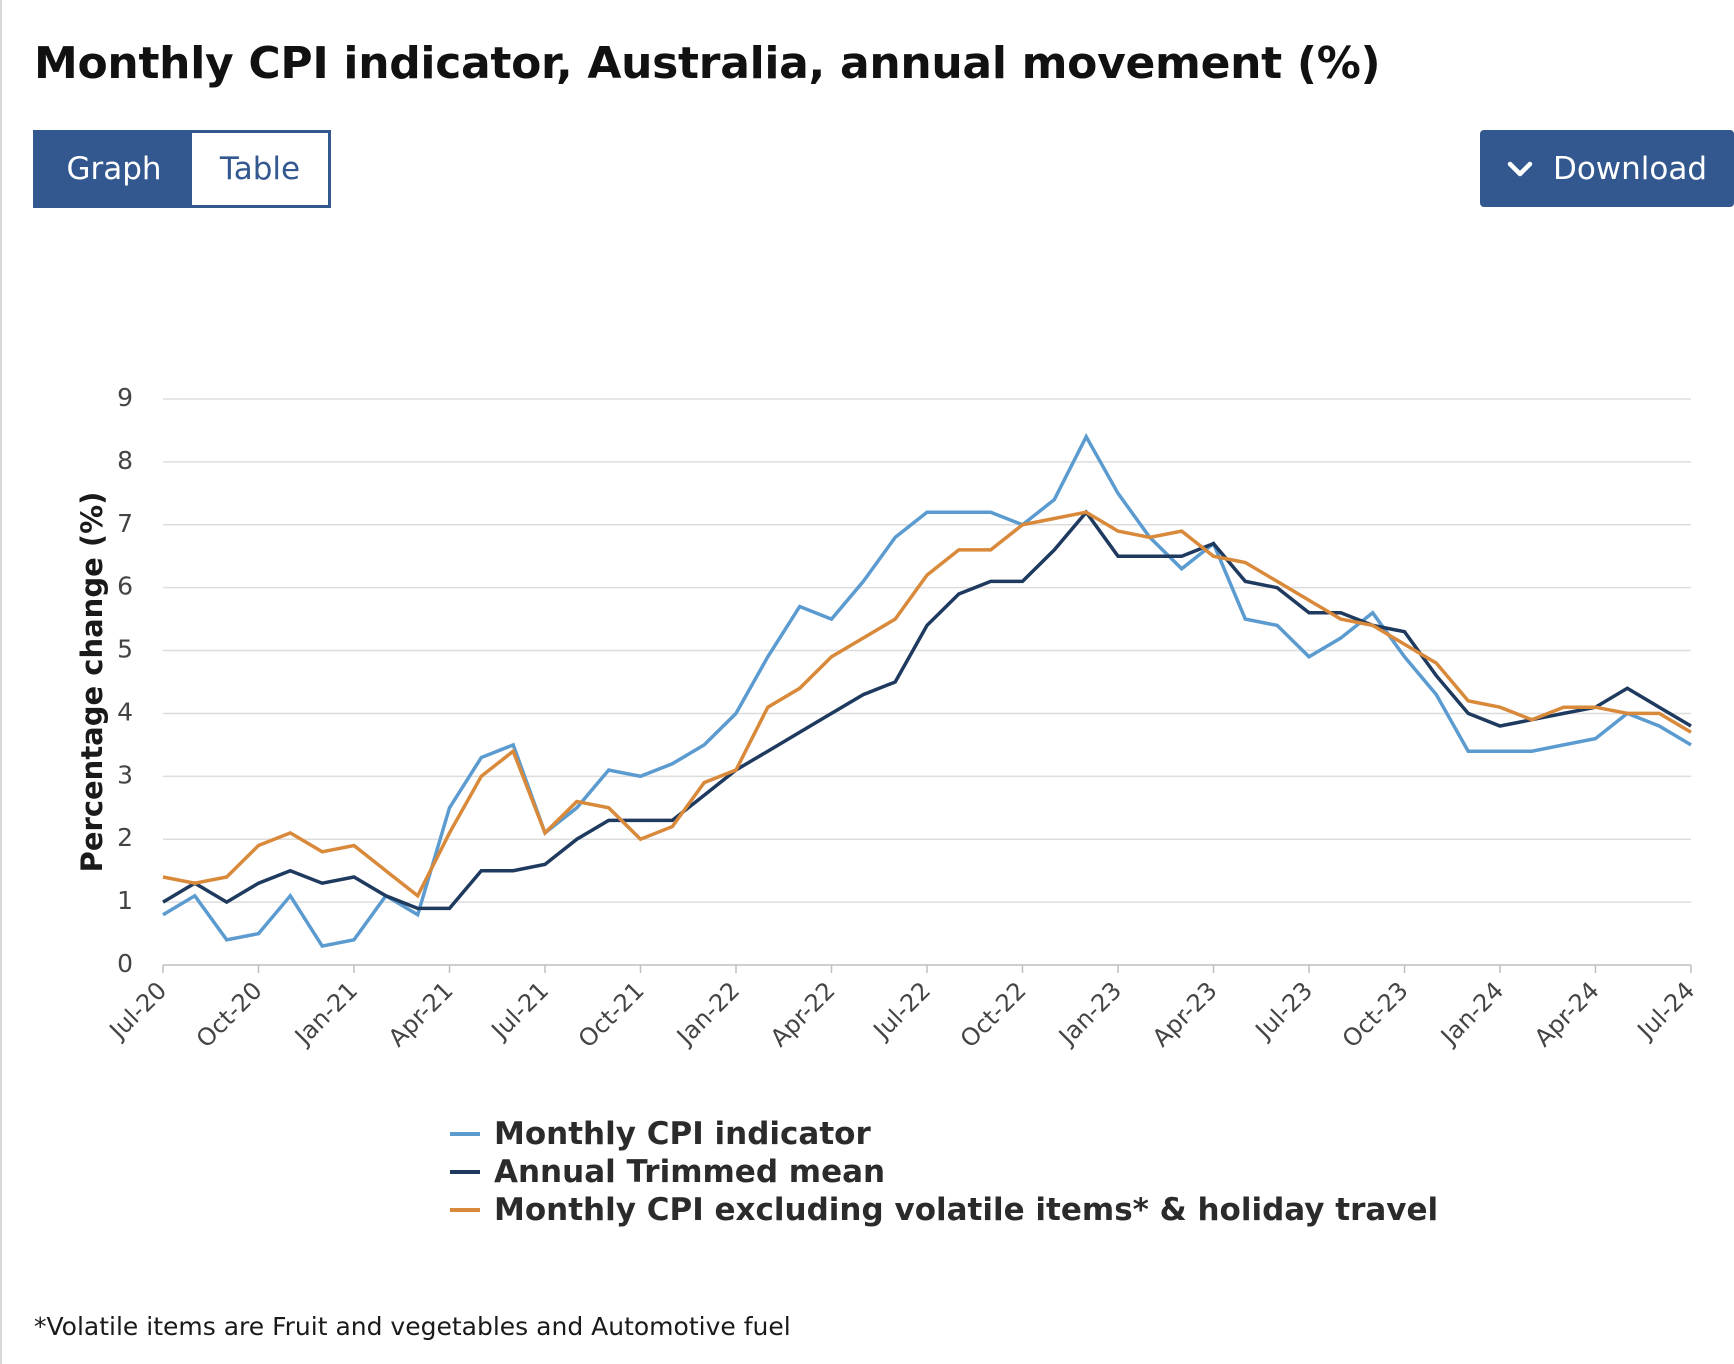  Describe the element at coordinates (803, 1014) in the screenshot. I see `x-tick-label: Apr-22` at that location.